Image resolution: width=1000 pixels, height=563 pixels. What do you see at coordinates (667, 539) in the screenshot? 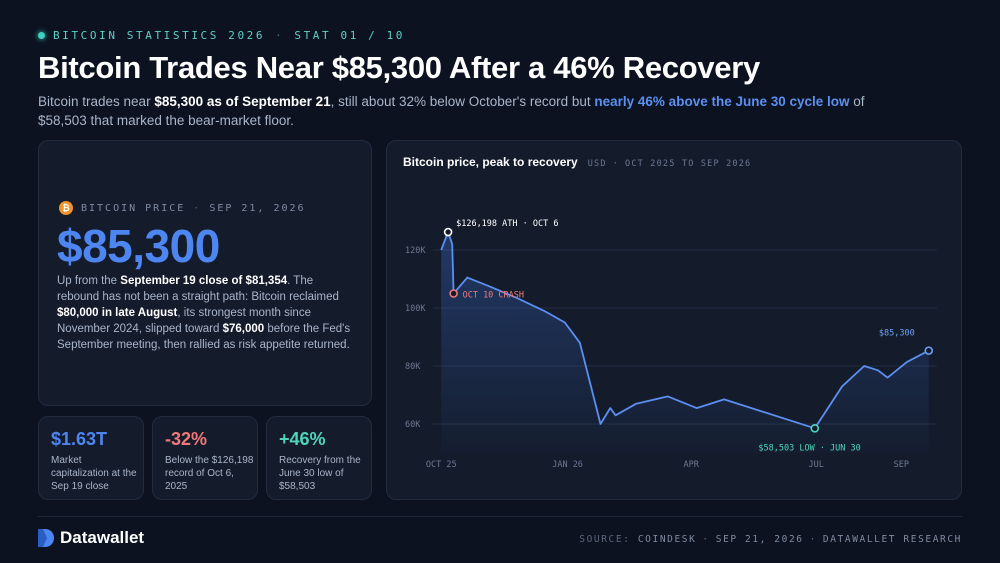
I see `source-name: COINDESK` at bounding box center [667, 539].